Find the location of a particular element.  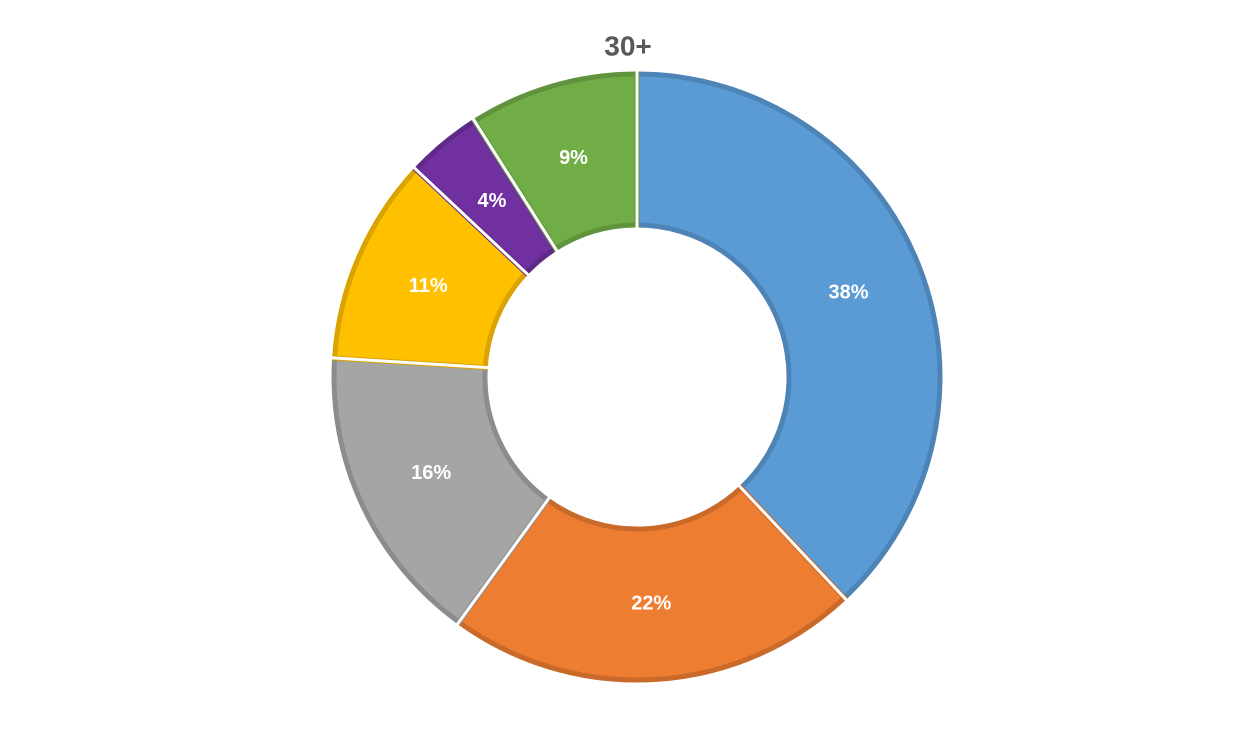

data-label: 38% is located at coordinates (849, 293).